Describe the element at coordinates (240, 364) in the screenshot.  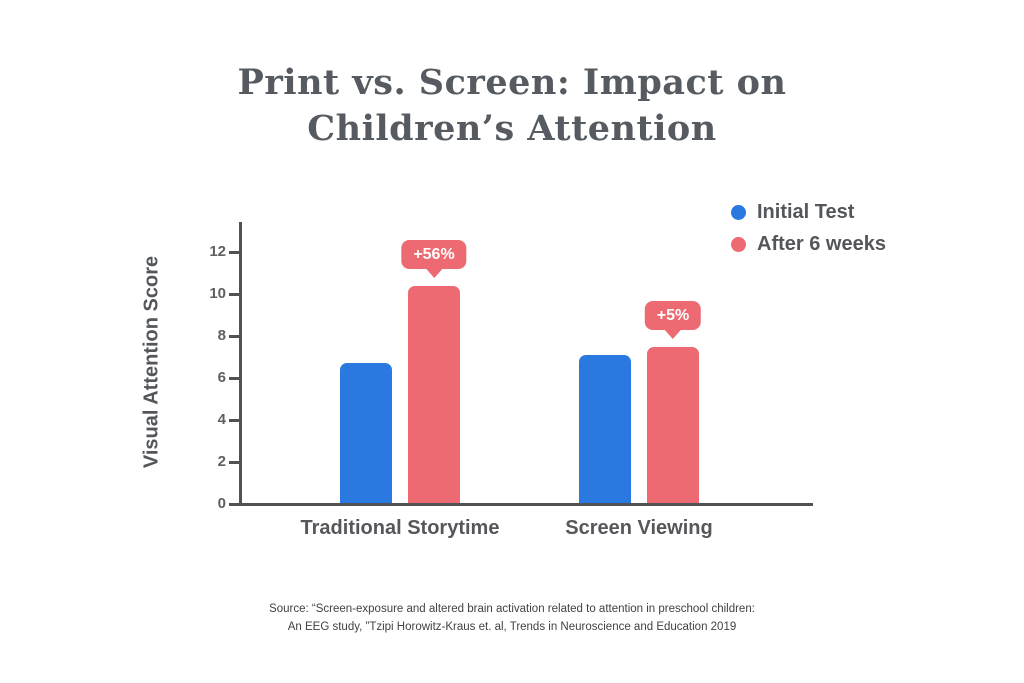
I see `y-axis-line` at that location.